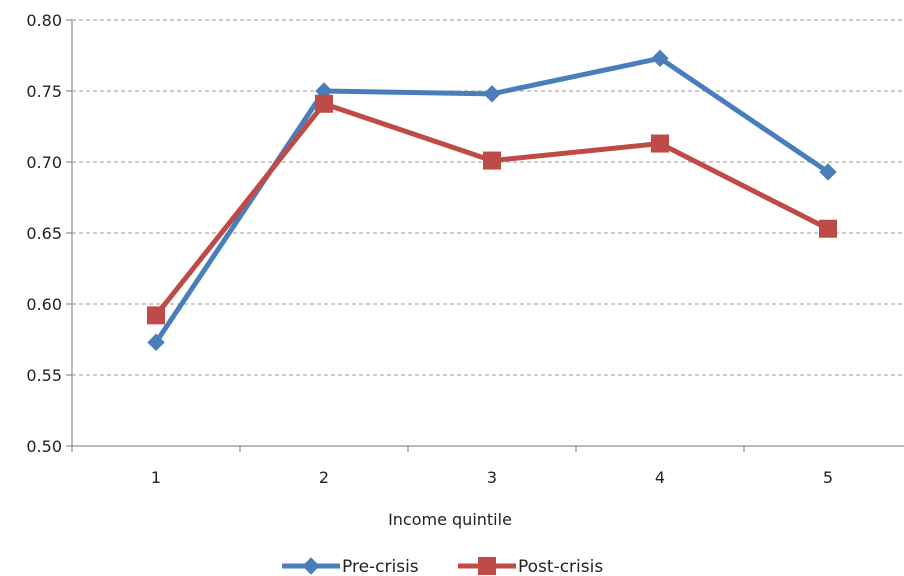  What do you see at coordinates (560, 566) in the screenshot?
I see `legend-label-2: Post-crisis` at bounding box center [560, 566].